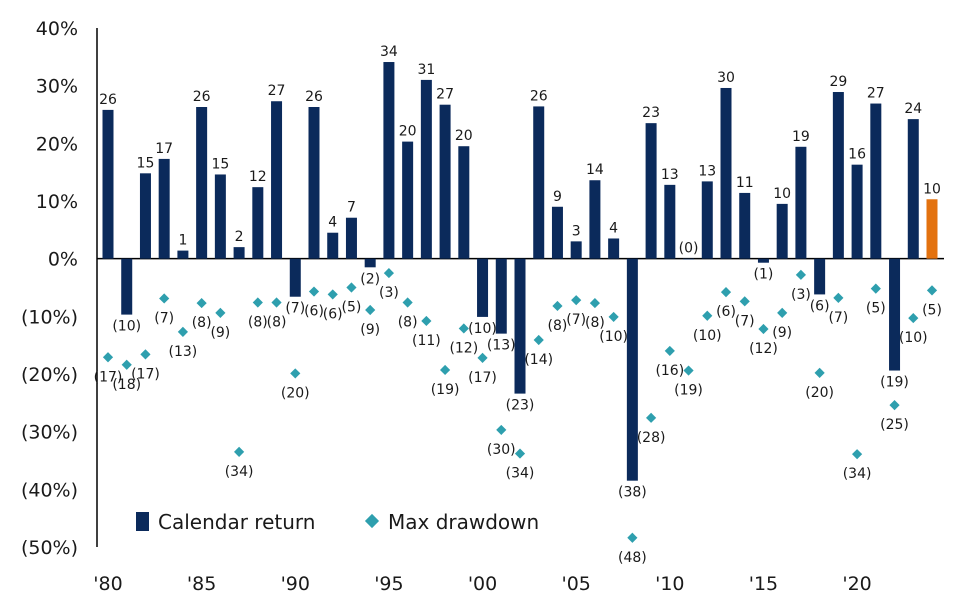 This screenshot has width=969, height=614. I want to click on y-tick-label: (20%), so click(49, 375).